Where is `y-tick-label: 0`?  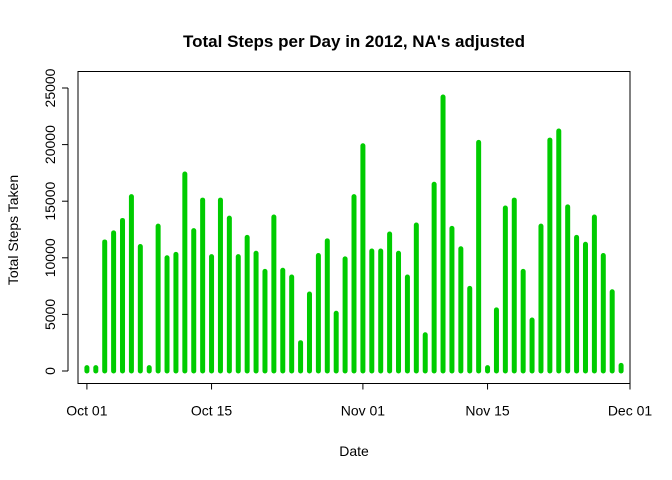 y-tick-label: 0 is located at coordinates (50, 371).